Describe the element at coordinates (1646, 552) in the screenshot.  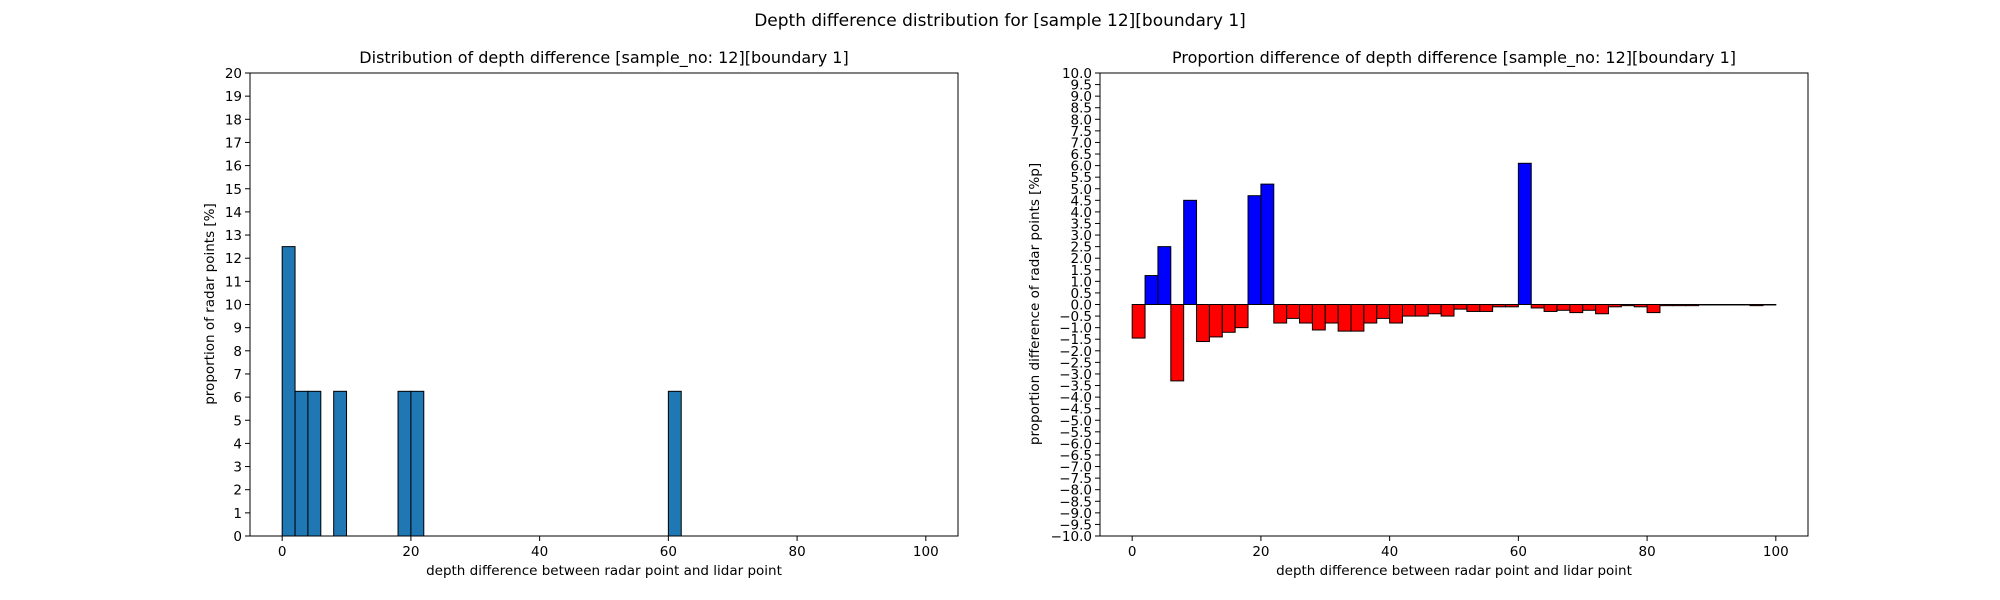
I see `right-chart-xtick-label: 80` at that location.